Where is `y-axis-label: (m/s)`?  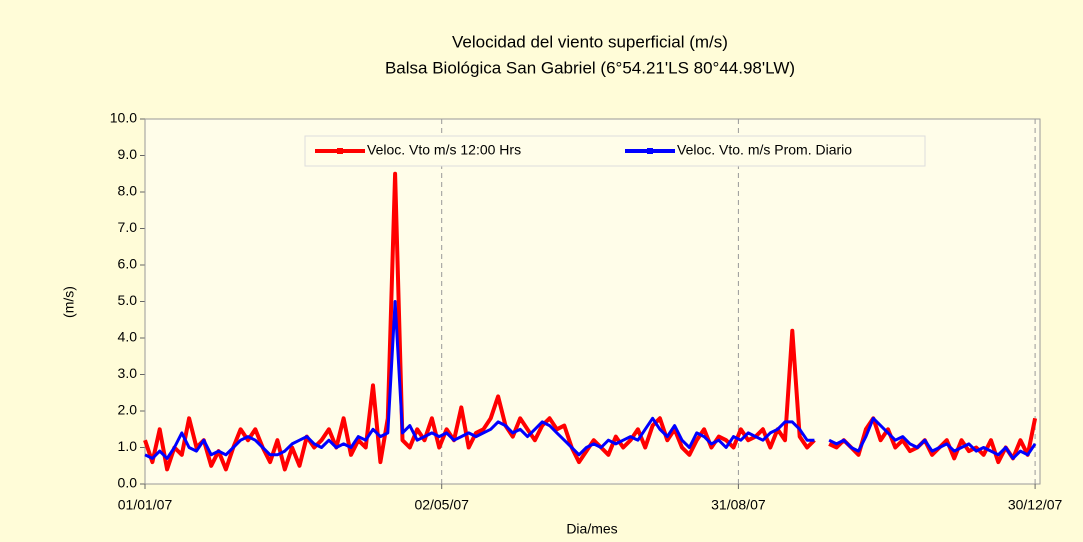
y-axis-label: (m/s) is located at coordinates (69, 302).